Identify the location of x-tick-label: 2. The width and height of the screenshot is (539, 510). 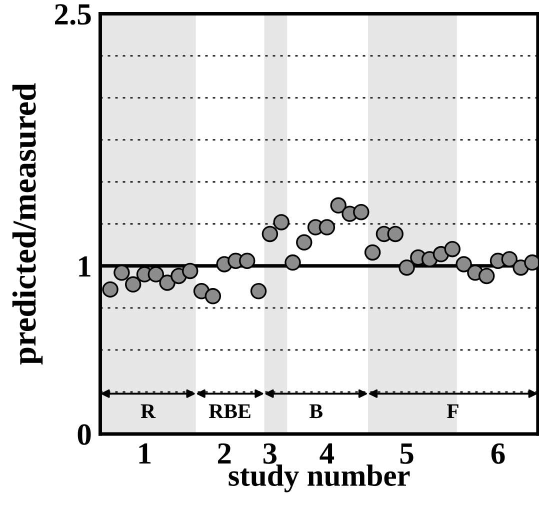
(224, 453).